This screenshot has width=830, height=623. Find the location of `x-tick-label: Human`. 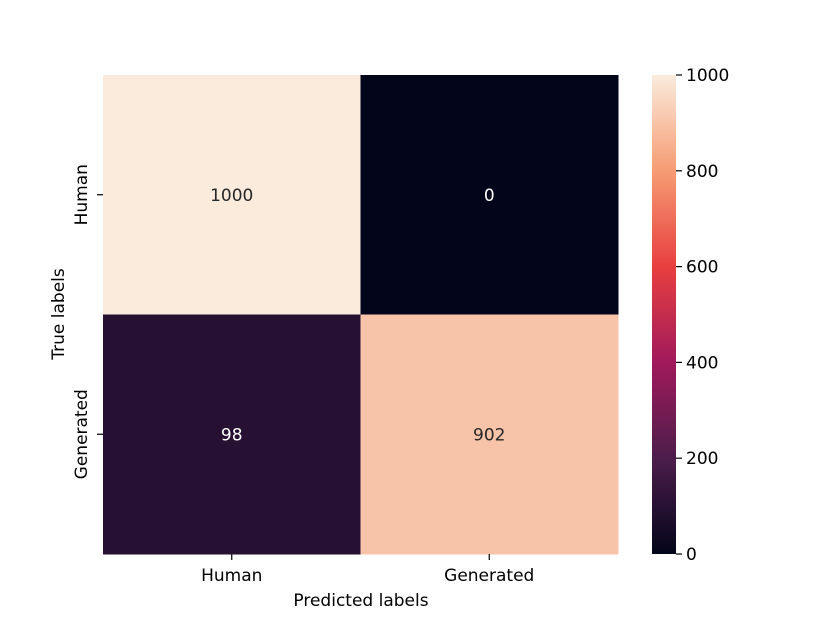

x-tick-label: Human is located at coordinates (231, 576).